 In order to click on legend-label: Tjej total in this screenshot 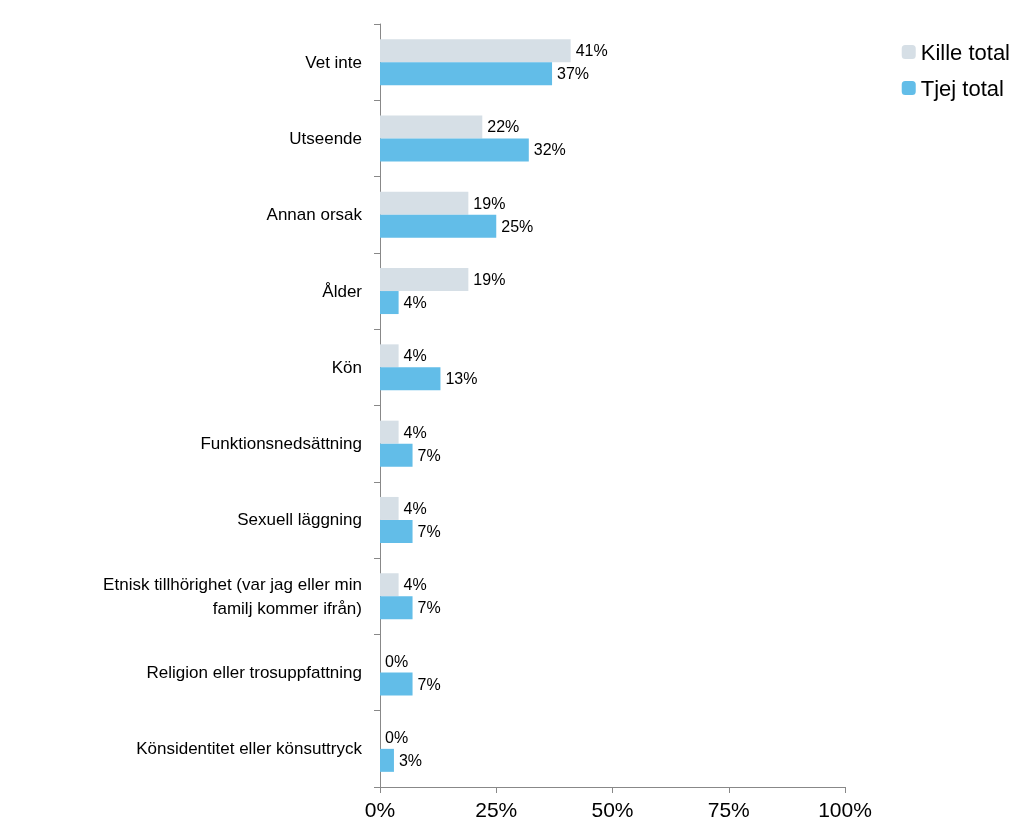, I will do `click(962, 88)`.